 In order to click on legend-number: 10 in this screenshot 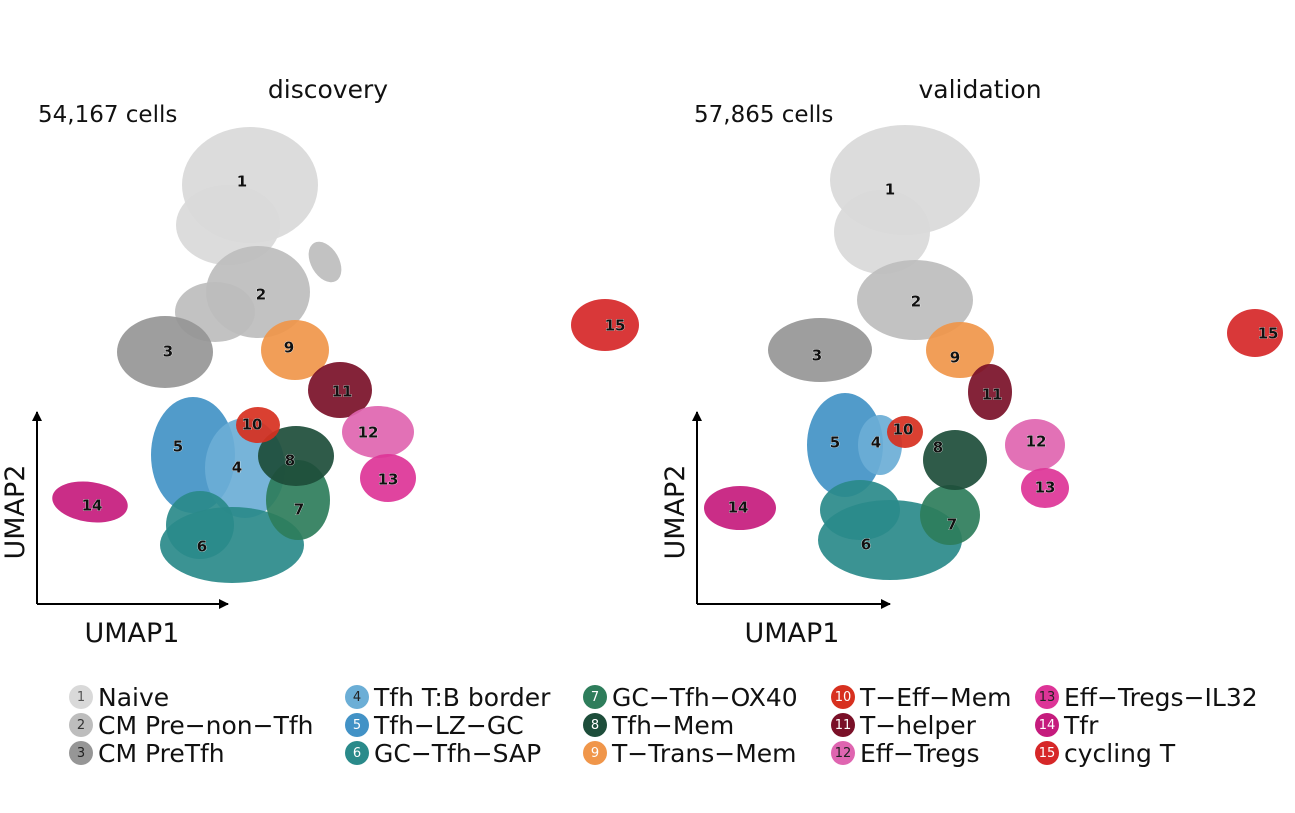, I will do `click(843, 697)`.